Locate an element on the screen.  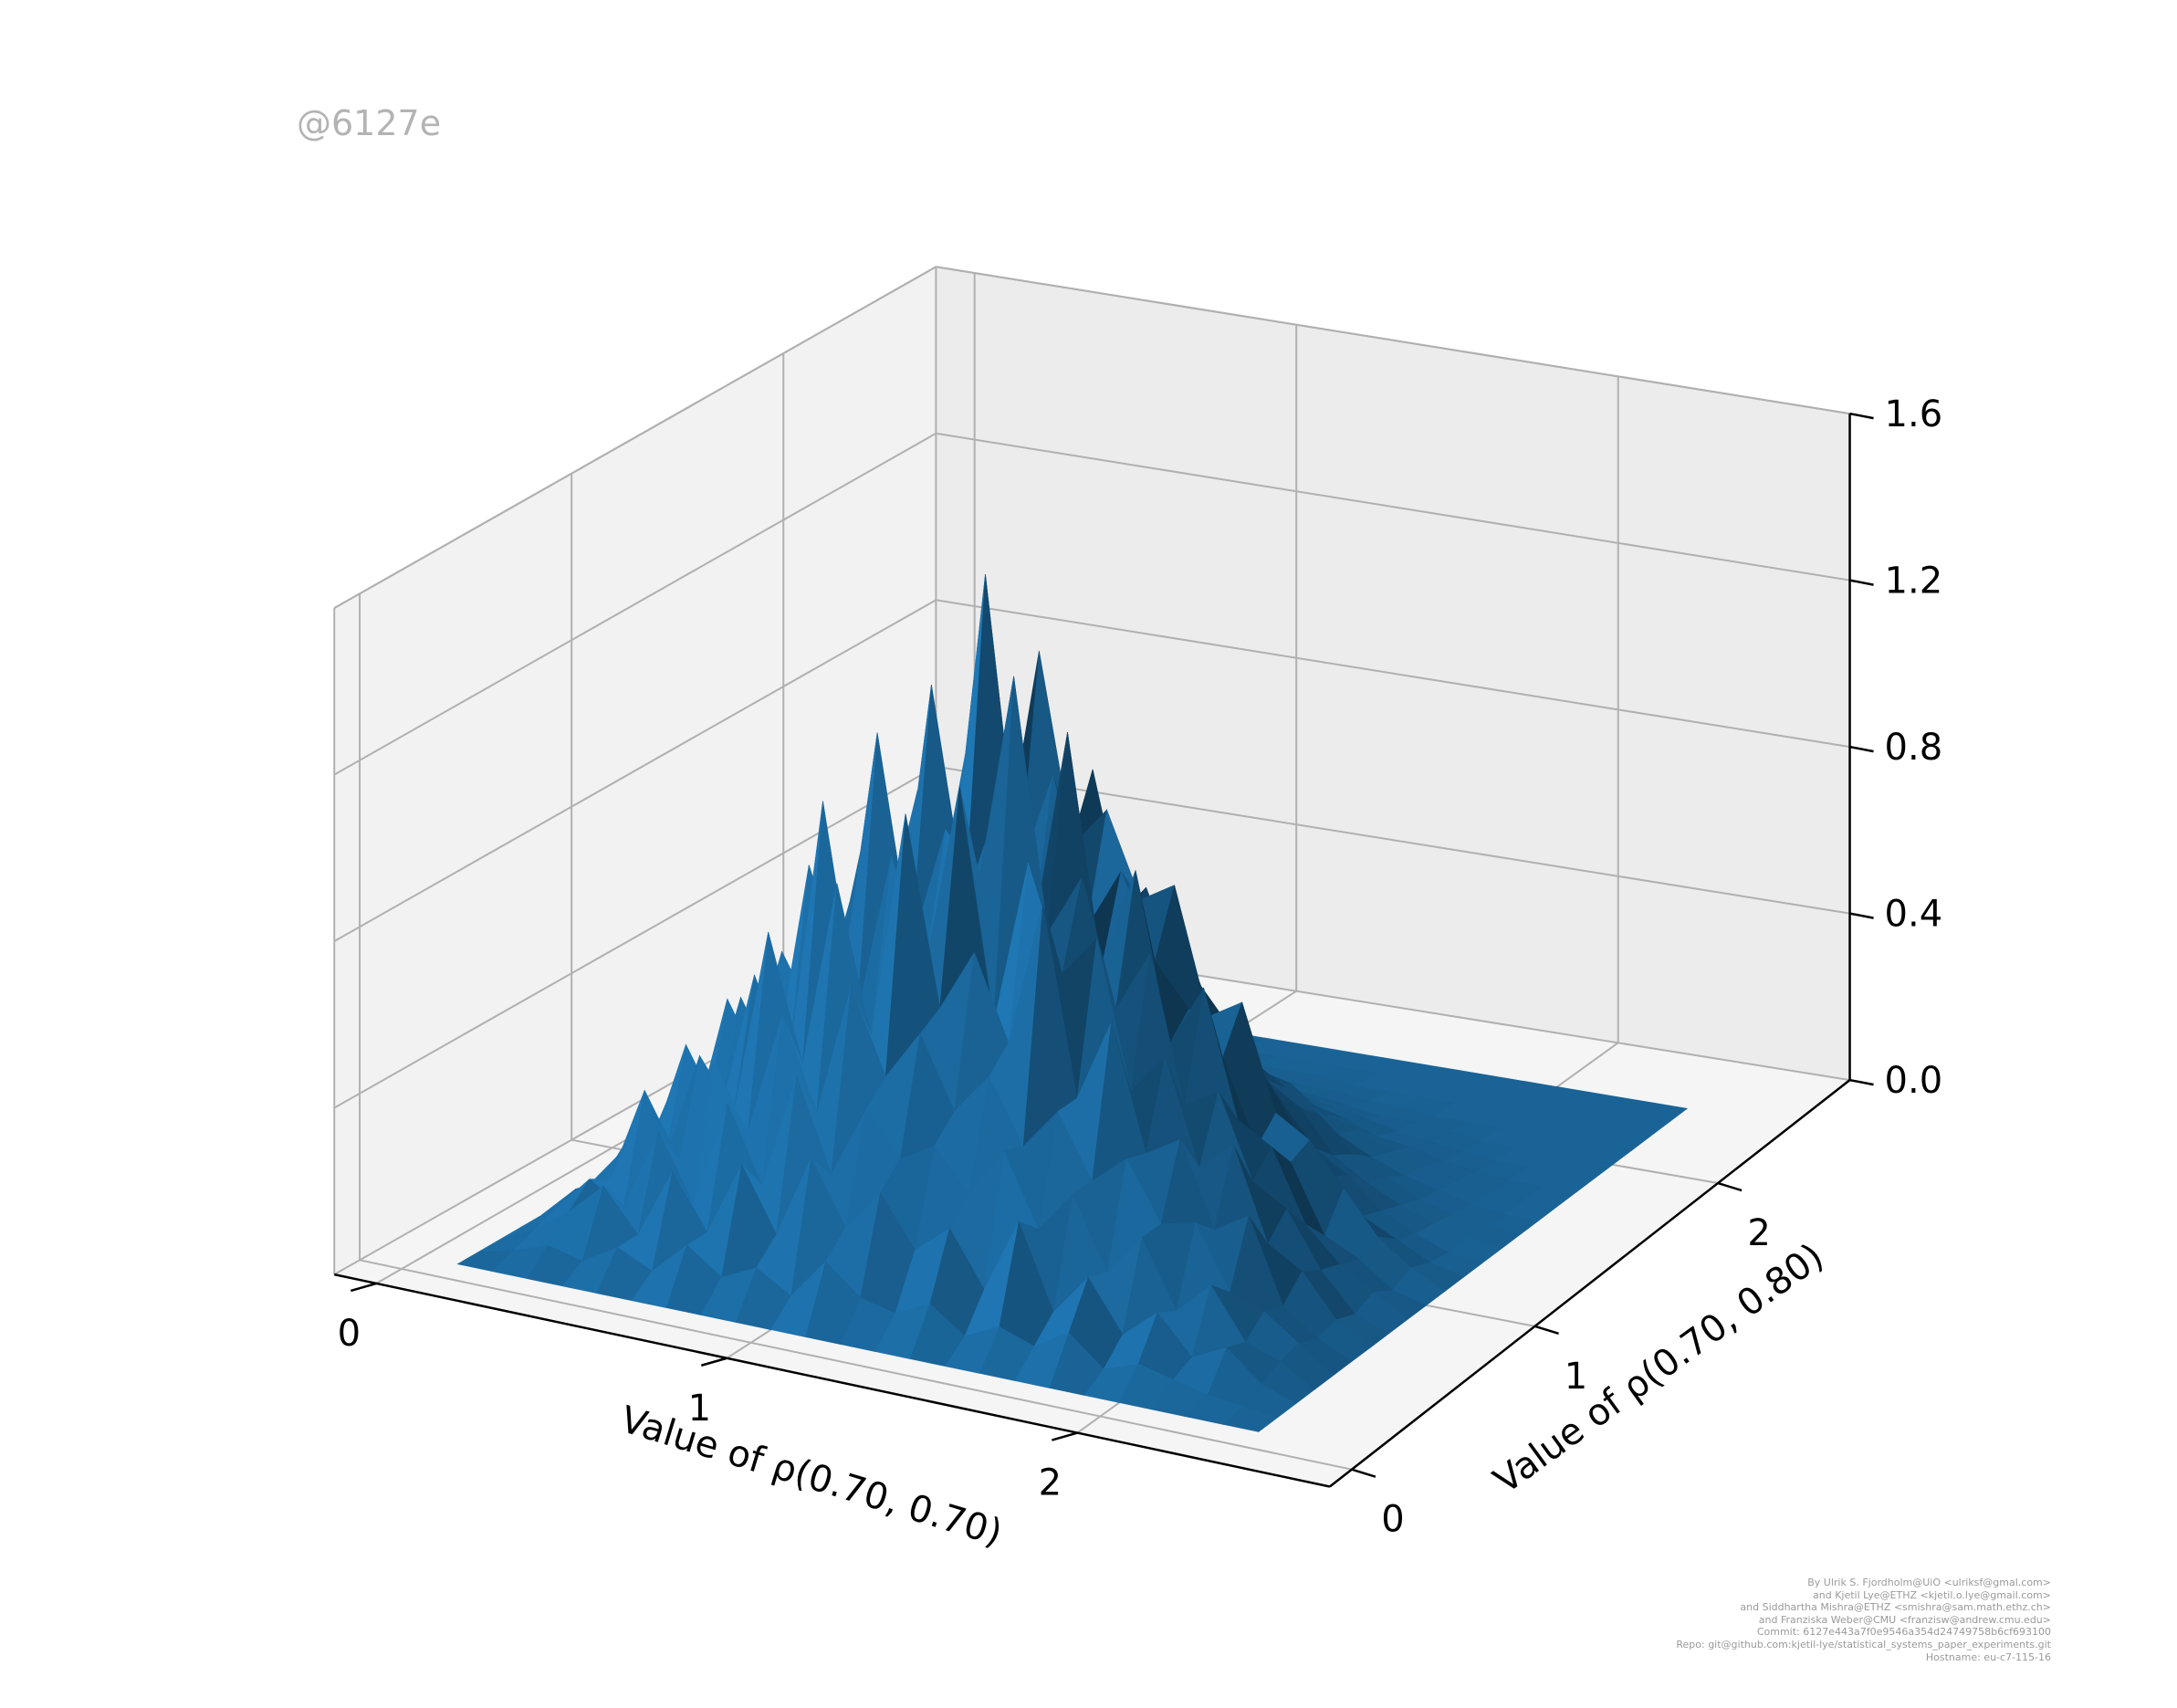
y-tick-label: 1 is located at coordinates (1576, 1377).